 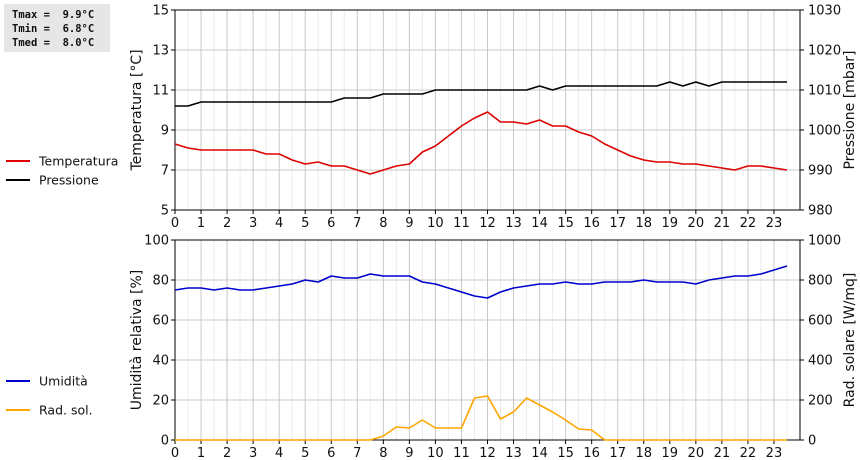 What do you see at coordinates (53, 15) in the screenshot?
I see `tmax-label: Tmax = 9.9°C` at bounding box center [53, 15].